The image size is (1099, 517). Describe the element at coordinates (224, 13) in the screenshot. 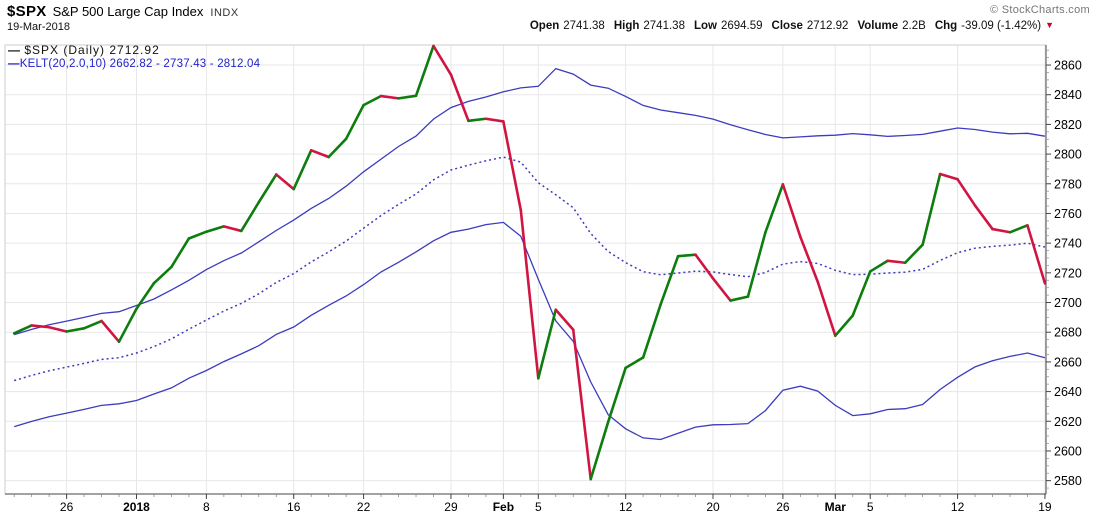

I see `exchange-label: INDX` at that location.